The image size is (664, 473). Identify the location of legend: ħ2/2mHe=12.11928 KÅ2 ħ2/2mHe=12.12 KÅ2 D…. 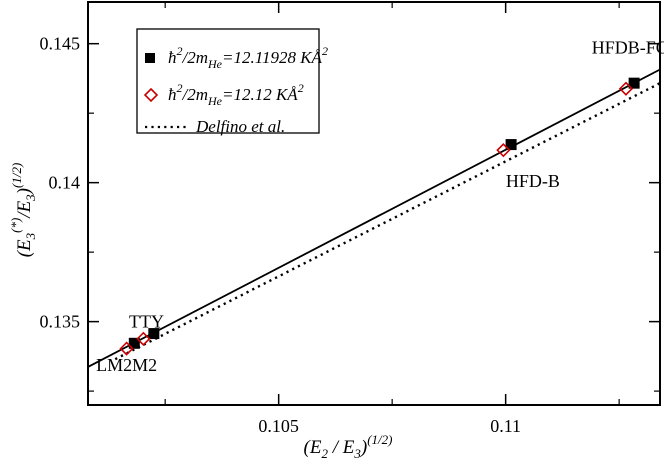
(232, 82).